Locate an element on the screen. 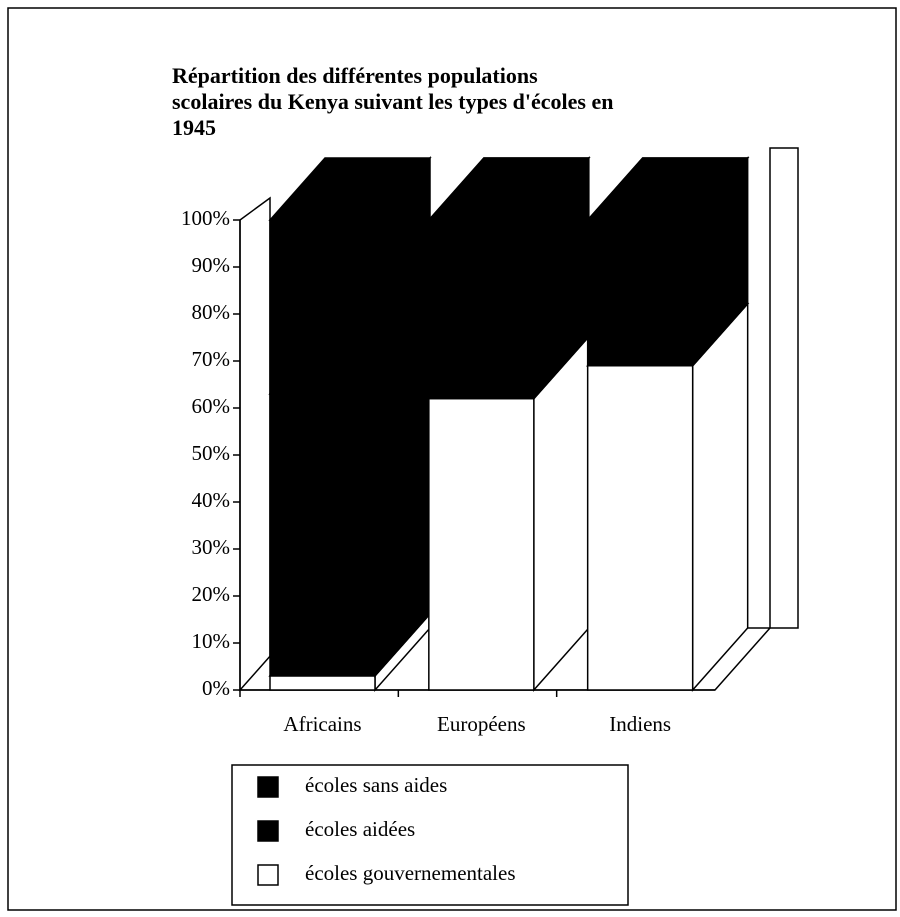 The width and height of the screenshot is (900, 917). y-tick-label: 100% is located at coordinates (205, 218).